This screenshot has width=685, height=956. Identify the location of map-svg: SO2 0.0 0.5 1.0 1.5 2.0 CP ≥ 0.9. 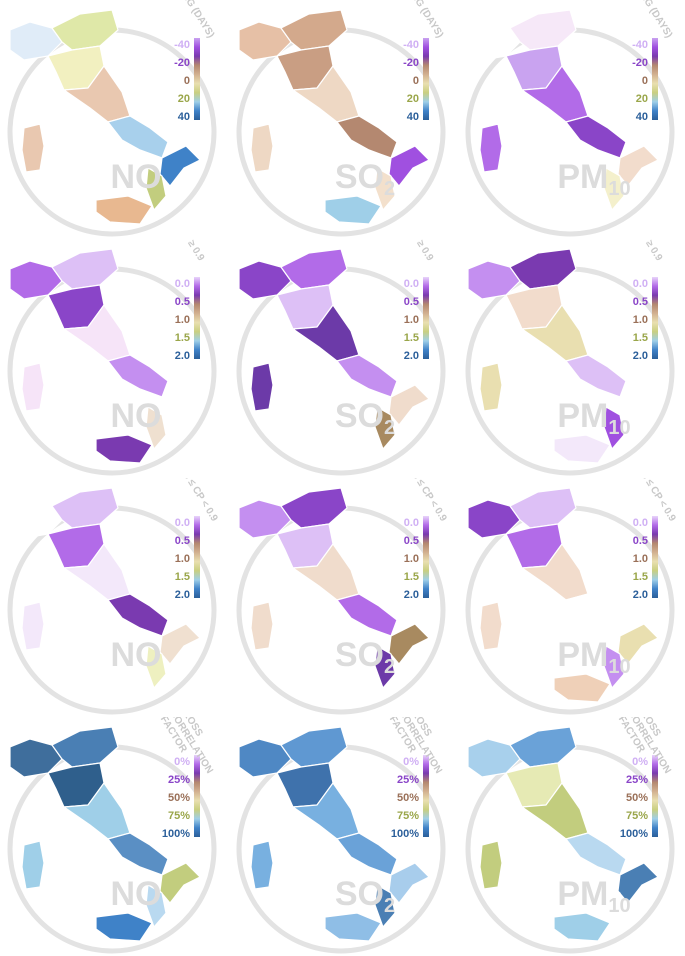
(341, 357).